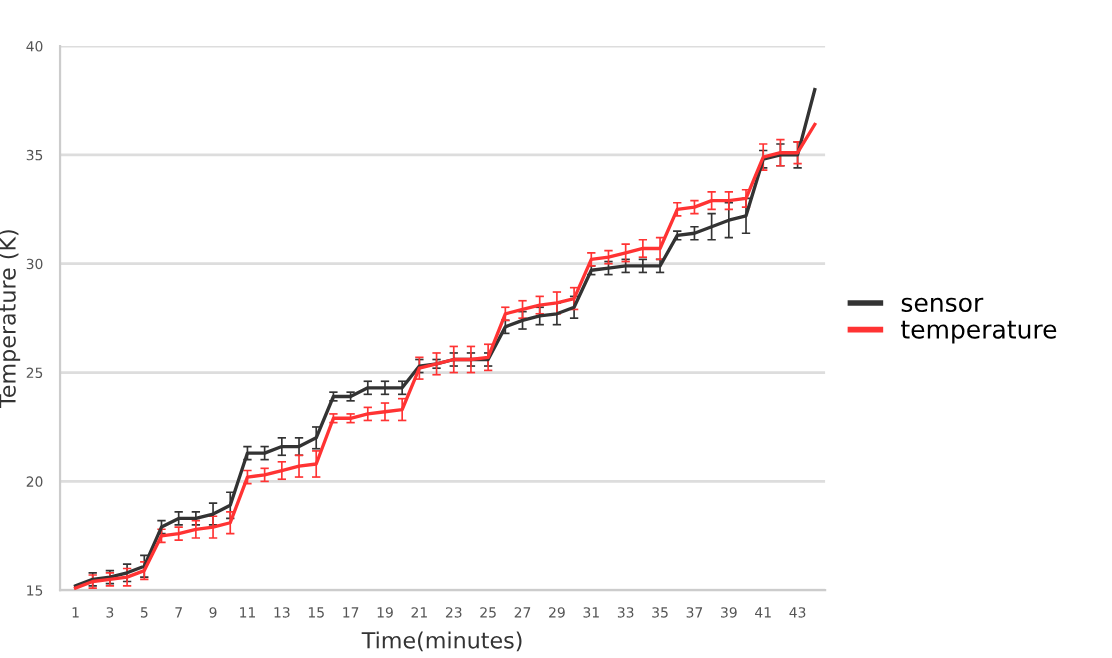  I want to click on x-axis-title: Time(minutes), so click(441, 641).